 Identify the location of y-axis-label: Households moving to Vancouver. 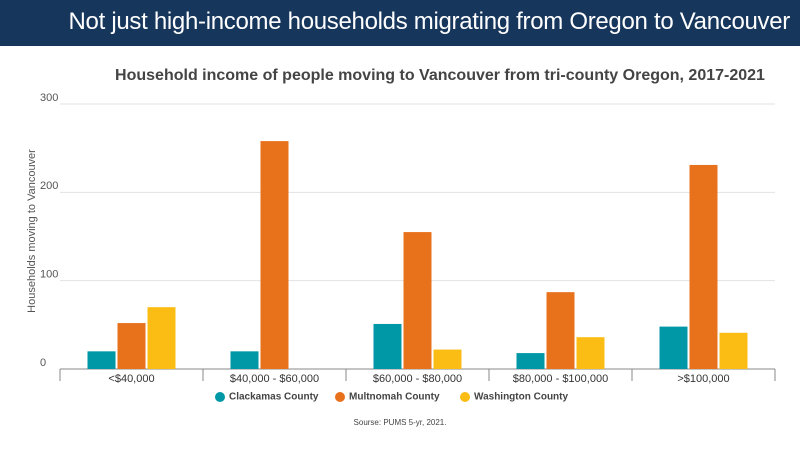
(32, 231).